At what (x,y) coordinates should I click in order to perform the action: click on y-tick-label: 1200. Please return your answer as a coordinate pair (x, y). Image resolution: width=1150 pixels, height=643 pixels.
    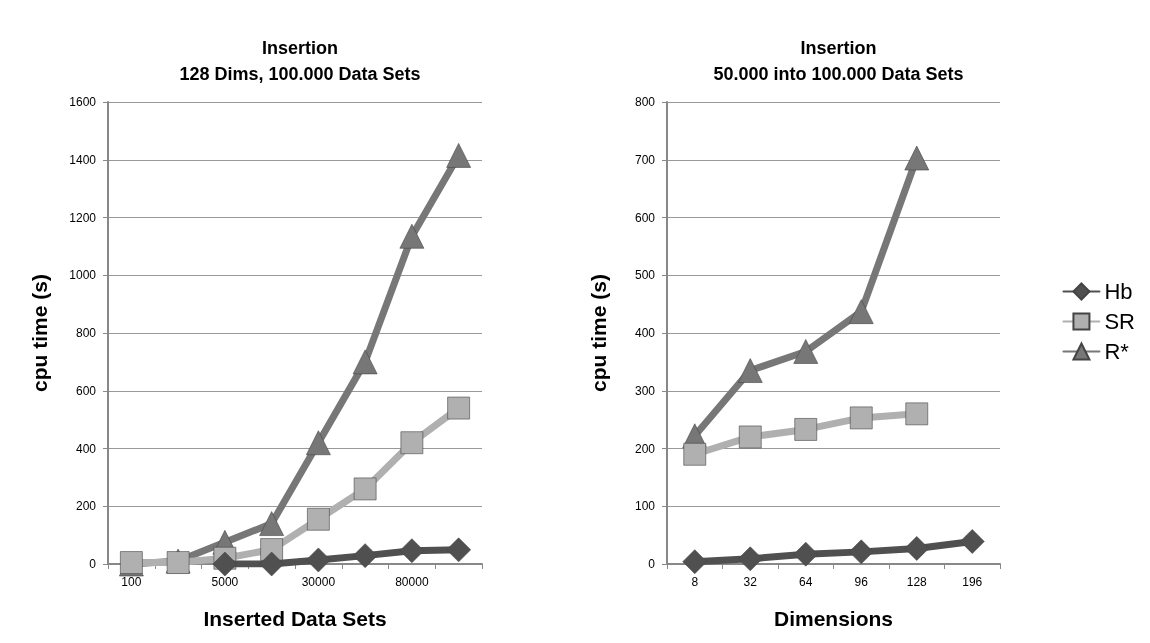
    Looking at the image, I should click on (83, 217).